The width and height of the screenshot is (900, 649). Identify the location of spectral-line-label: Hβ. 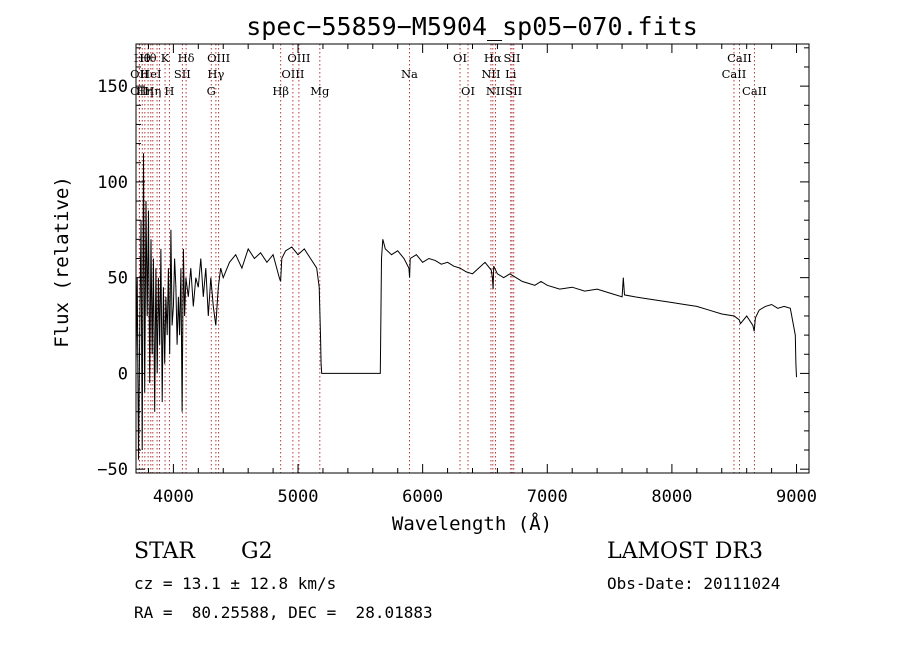
(280, 91).